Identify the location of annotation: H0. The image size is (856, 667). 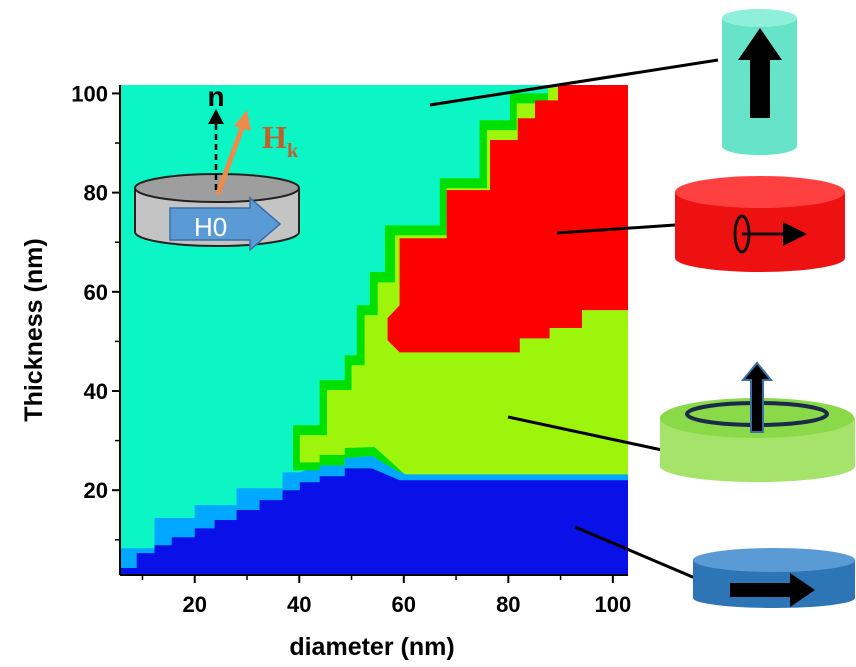
(210, 227).